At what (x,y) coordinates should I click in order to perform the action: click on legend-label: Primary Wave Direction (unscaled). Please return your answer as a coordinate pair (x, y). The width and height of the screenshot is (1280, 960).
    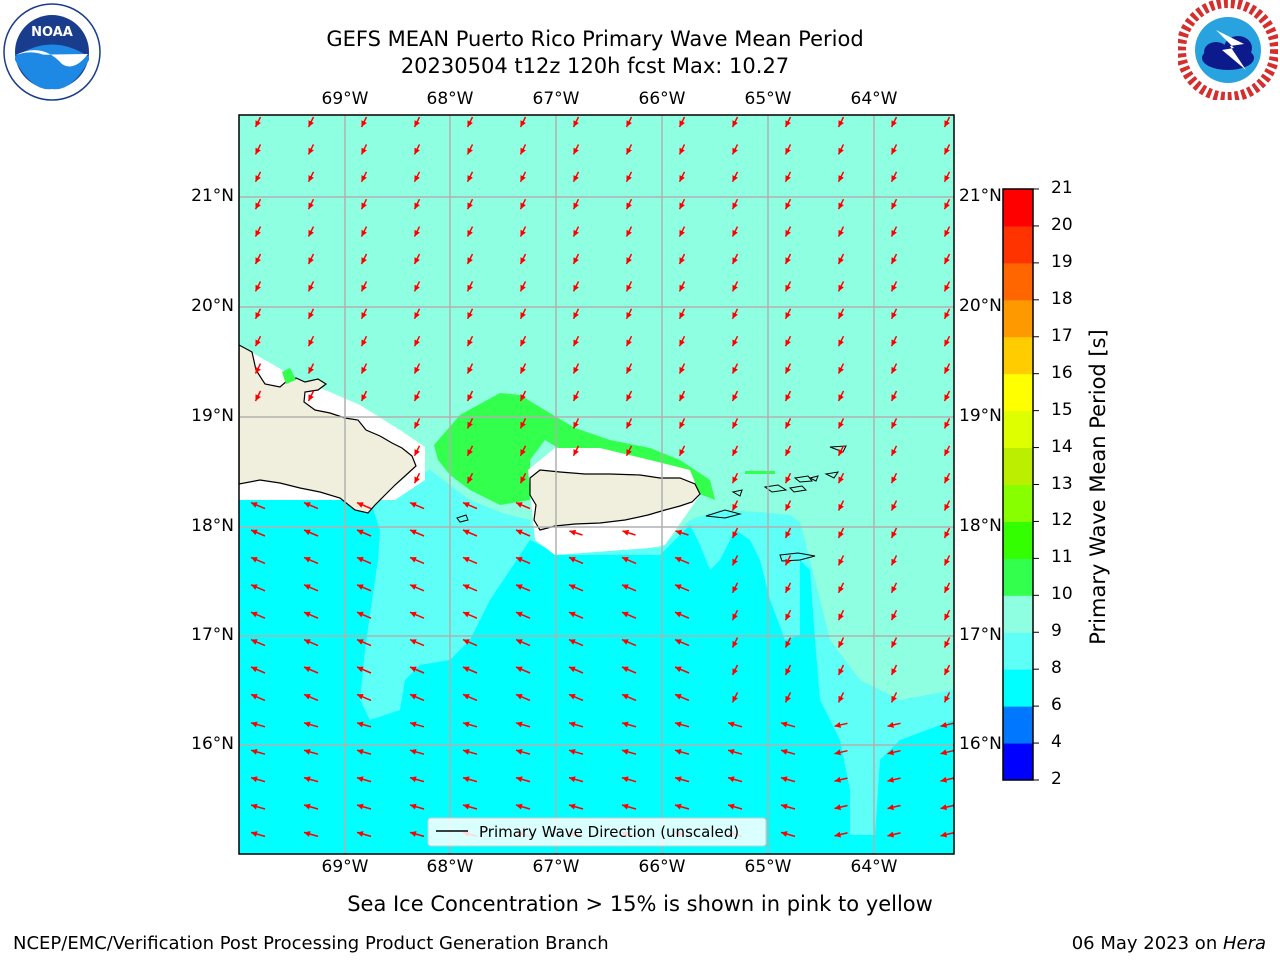
    Looking at the image, I should click on (609, 832).